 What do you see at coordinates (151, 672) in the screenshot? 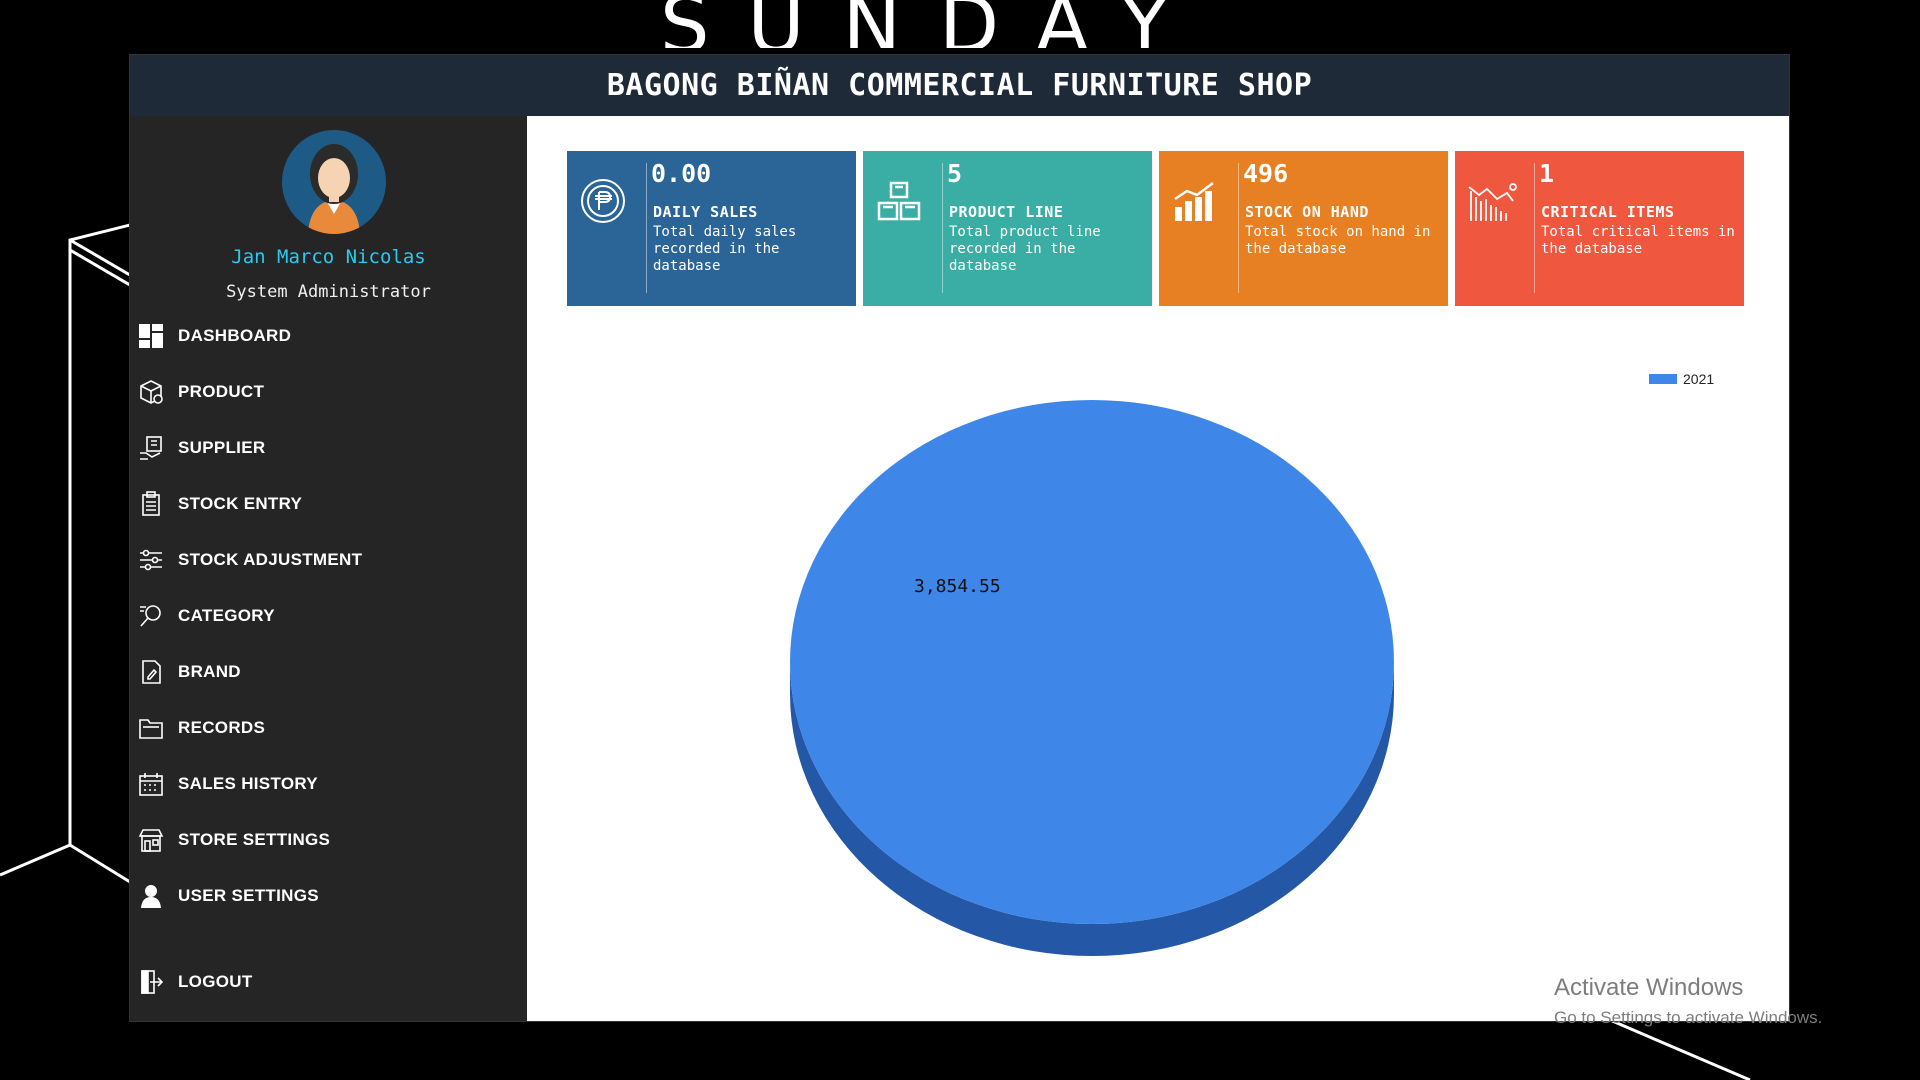
I see `brand-document-icon` at bounding box center [151, 672].